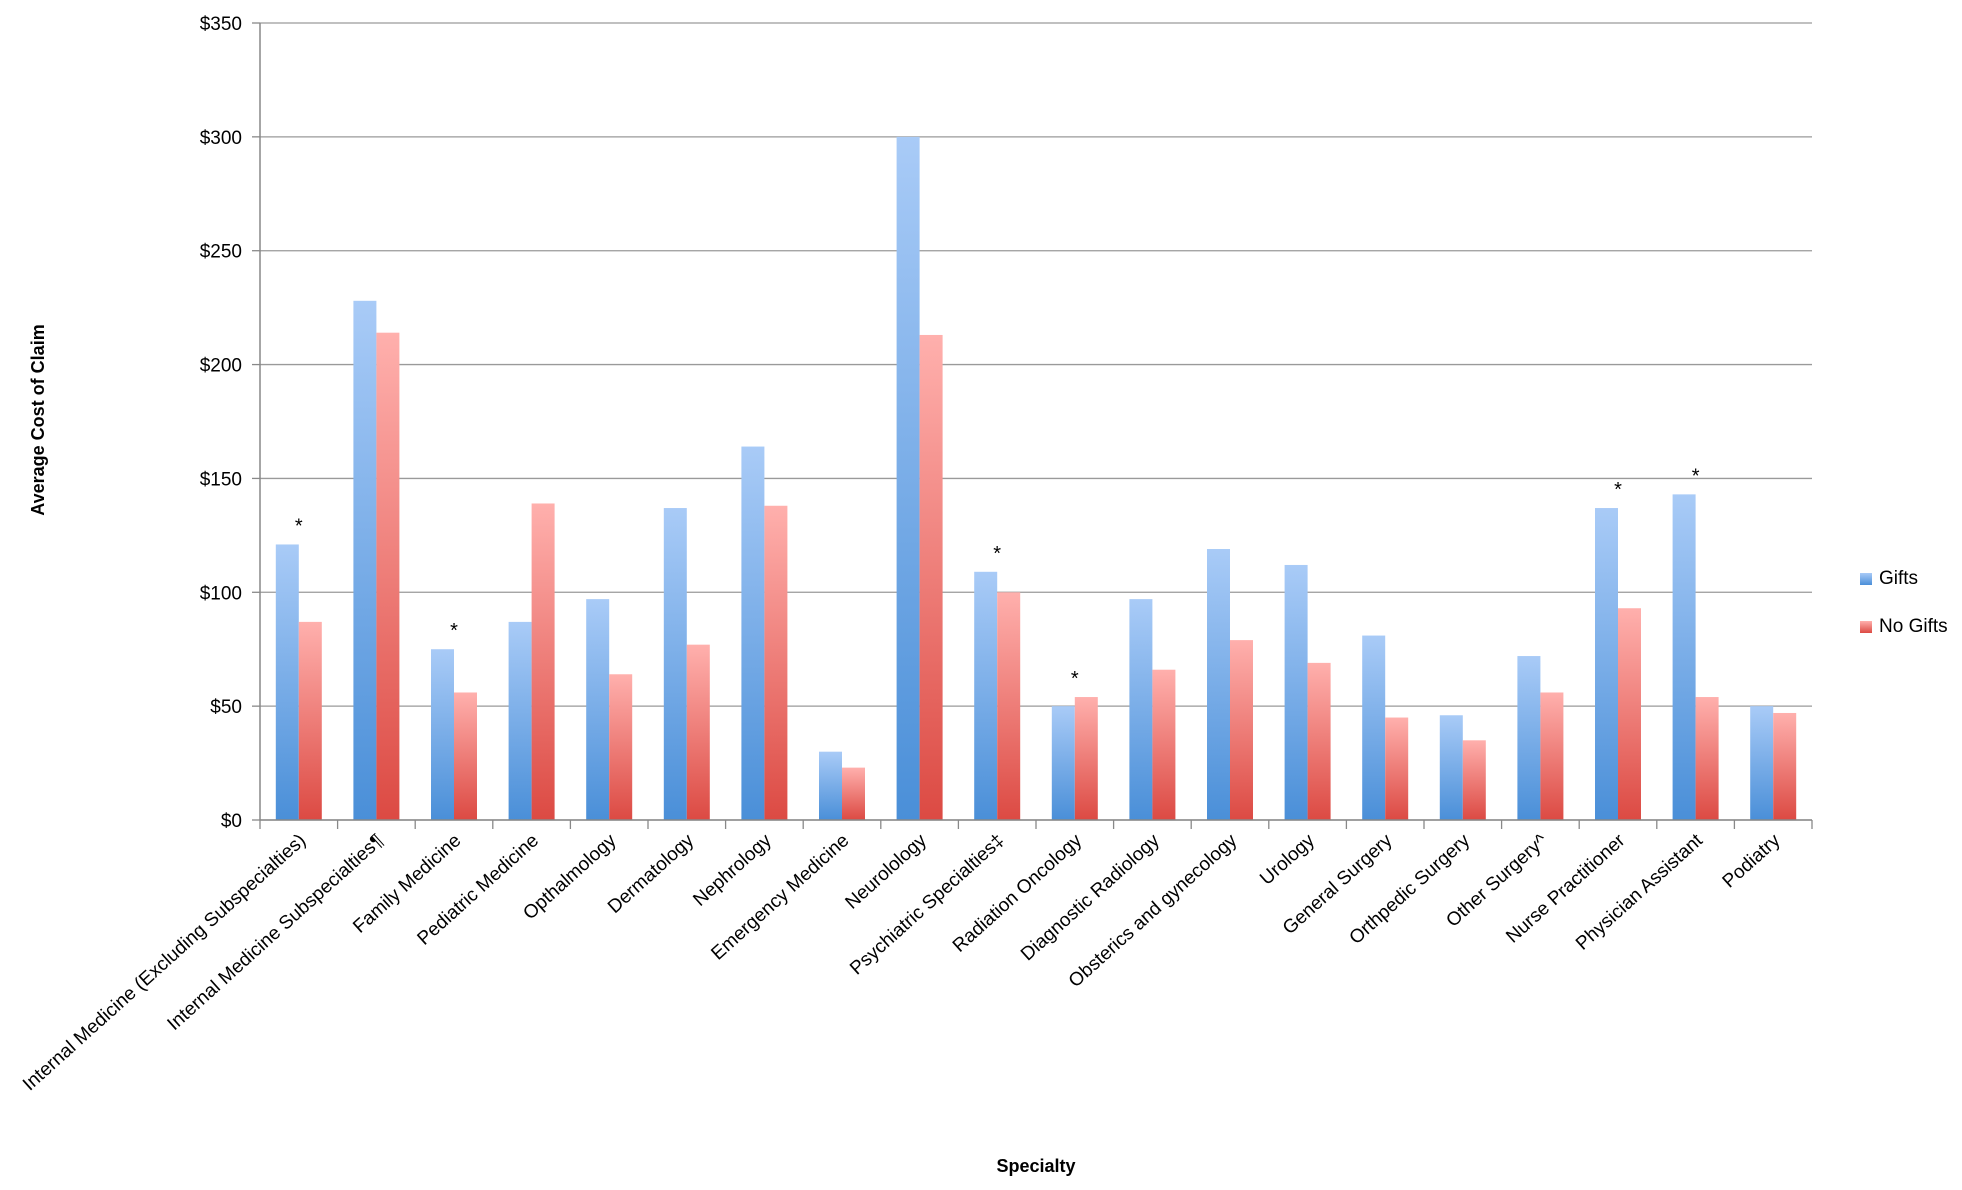  I want to click on y-tick-label: $50, so click(226, 707).